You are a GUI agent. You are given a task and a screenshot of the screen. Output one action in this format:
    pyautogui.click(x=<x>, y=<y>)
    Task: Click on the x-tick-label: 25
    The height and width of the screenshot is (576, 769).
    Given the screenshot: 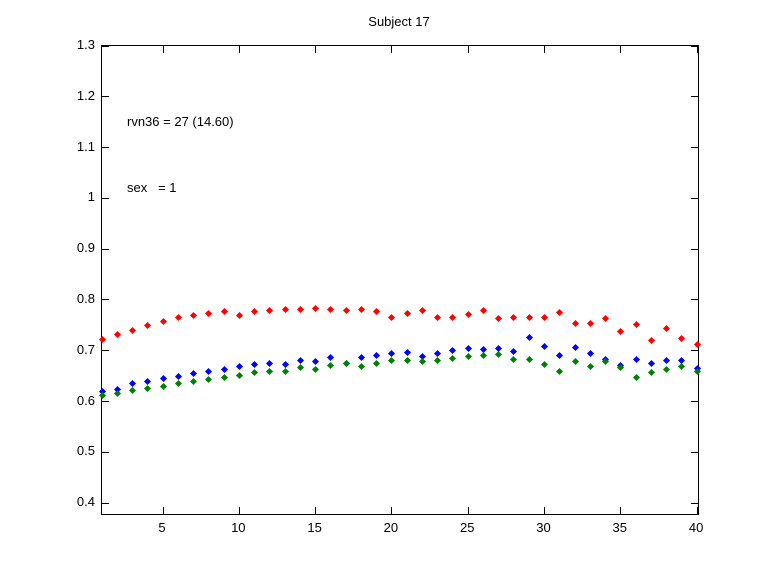 What is the action you would take?
    pyautogui.click(x=467, y=527)
    